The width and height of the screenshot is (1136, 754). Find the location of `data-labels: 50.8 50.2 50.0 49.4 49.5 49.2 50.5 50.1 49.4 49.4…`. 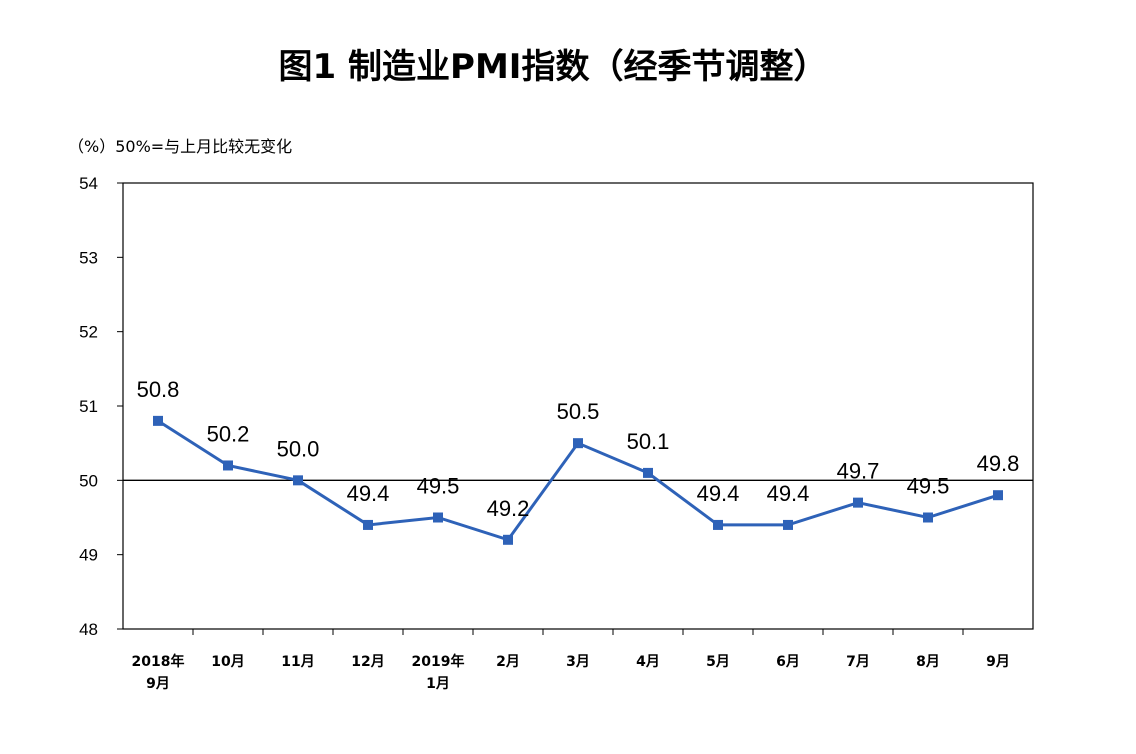

data-labels: 50.8 50.2 50.0 49.4 49.5 49.2 50.5 50.1 49.4 49.4… is located at coordinates (578, 449).